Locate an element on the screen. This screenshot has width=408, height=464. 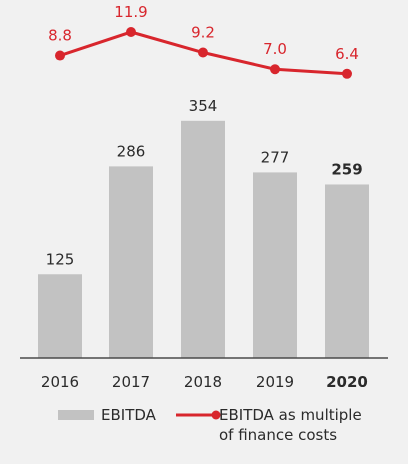
multiple-point-2018 is located at coordinates (203, 52).